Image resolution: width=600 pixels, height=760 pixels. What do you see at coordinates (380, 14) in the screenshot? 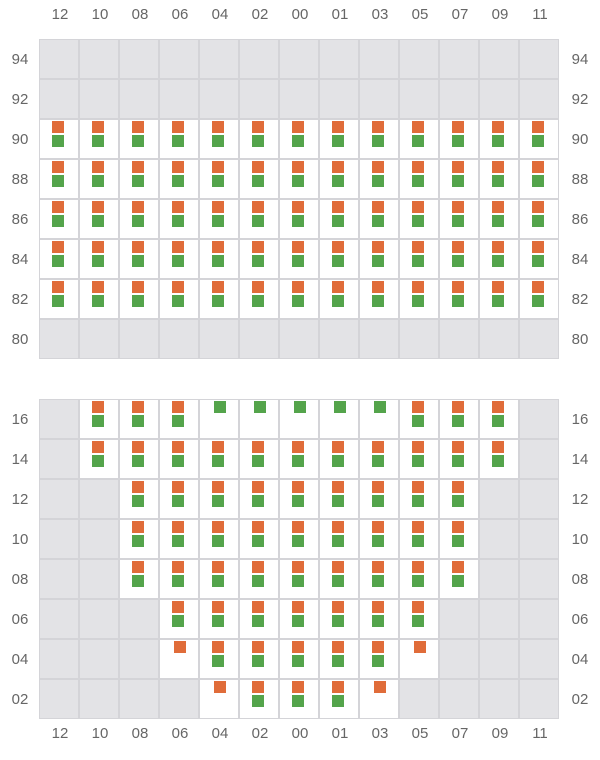
I see `x-tick-label-top: 03` at bounding box center [380, 14].